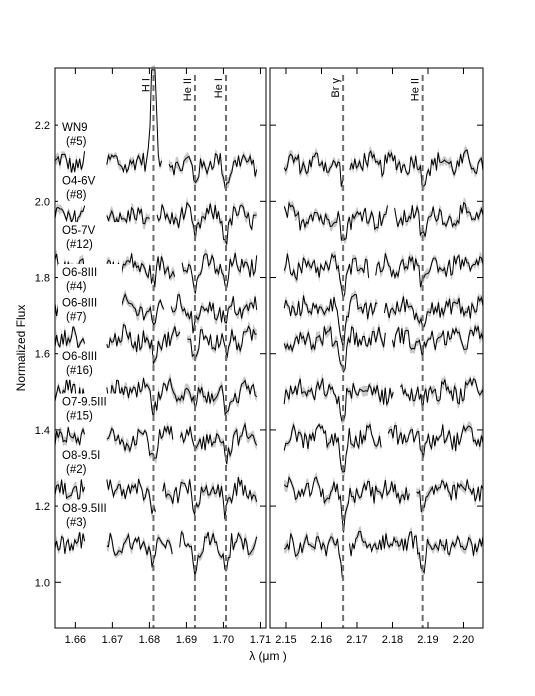  Describe the element at coordinates (186, 640) in the screenshot. I see `x-tick-label: 1.69` at that location.